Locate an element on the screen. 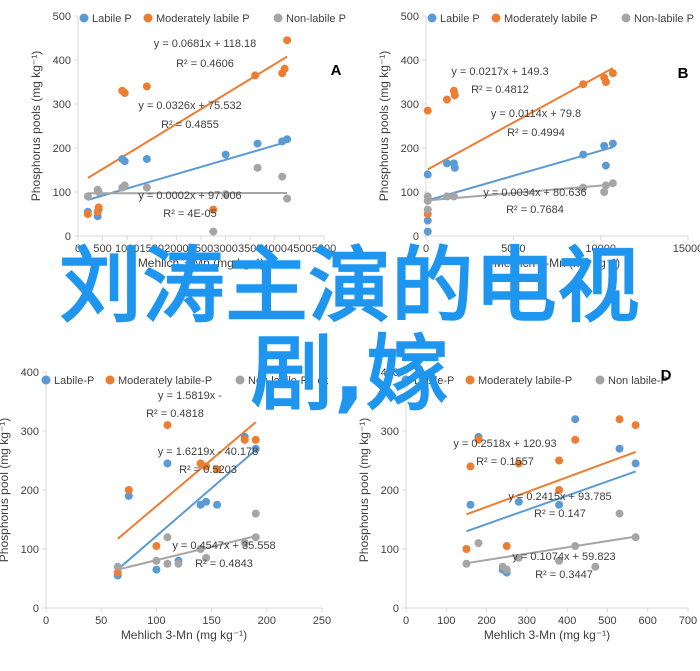 This screenshot has height=671, width=700. equation-annotation: R² = 0.4855 is located at coordinates (190, 125).